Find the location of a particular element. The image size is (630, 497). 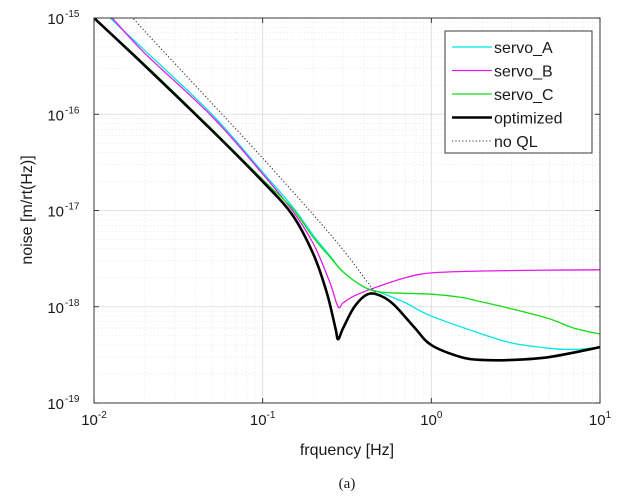

y-tick-label-exponent: -18 is located at coordinates (72, 303).